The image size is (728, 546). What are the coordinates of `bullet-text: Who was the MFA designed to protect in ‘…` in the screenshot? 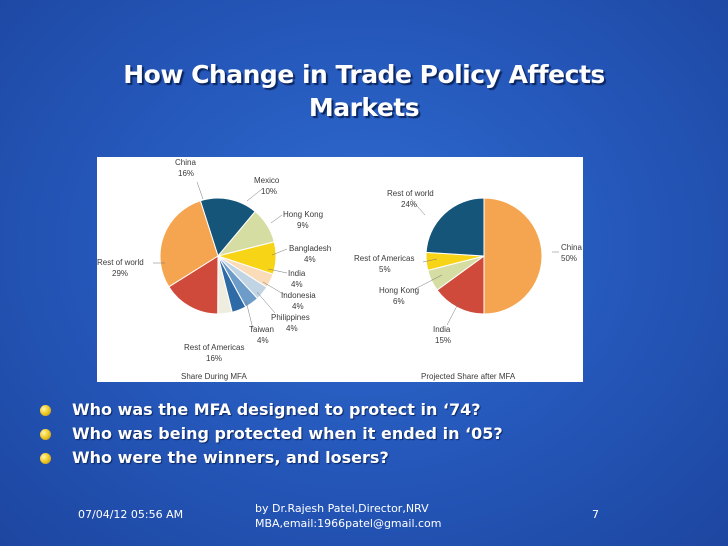 It's located at (276, 409).